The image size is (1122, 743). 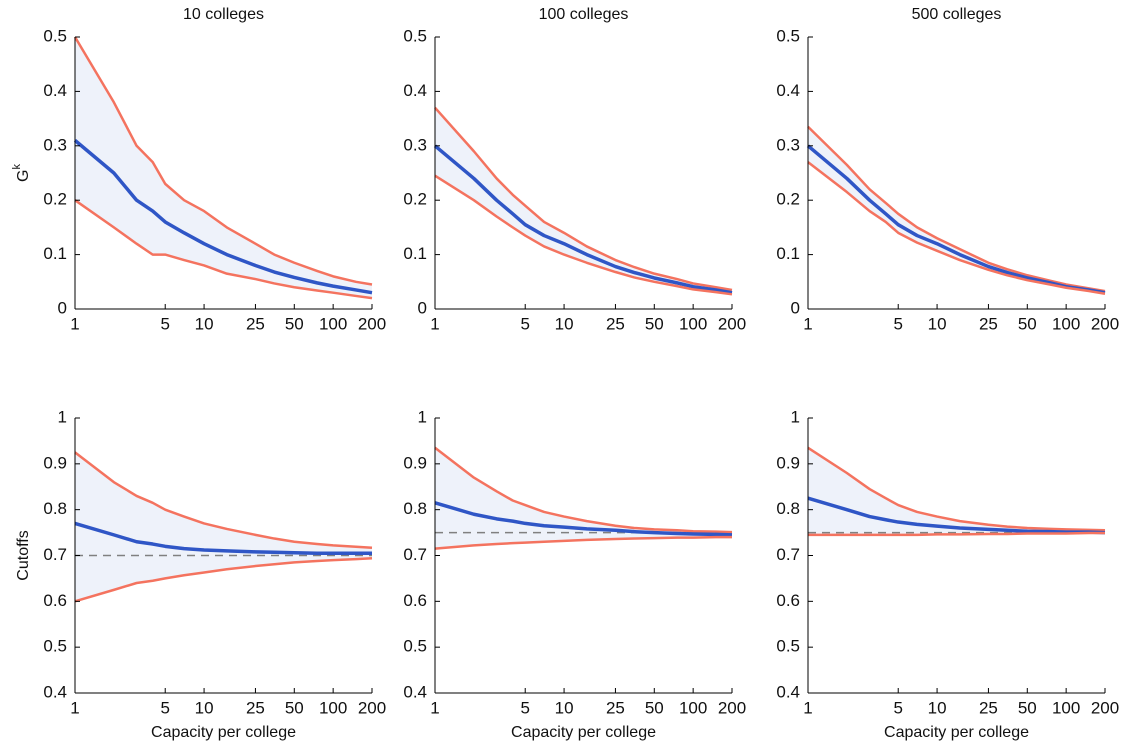 I want to click on panel-title: 100 colleges, so click(x=584, y=14).